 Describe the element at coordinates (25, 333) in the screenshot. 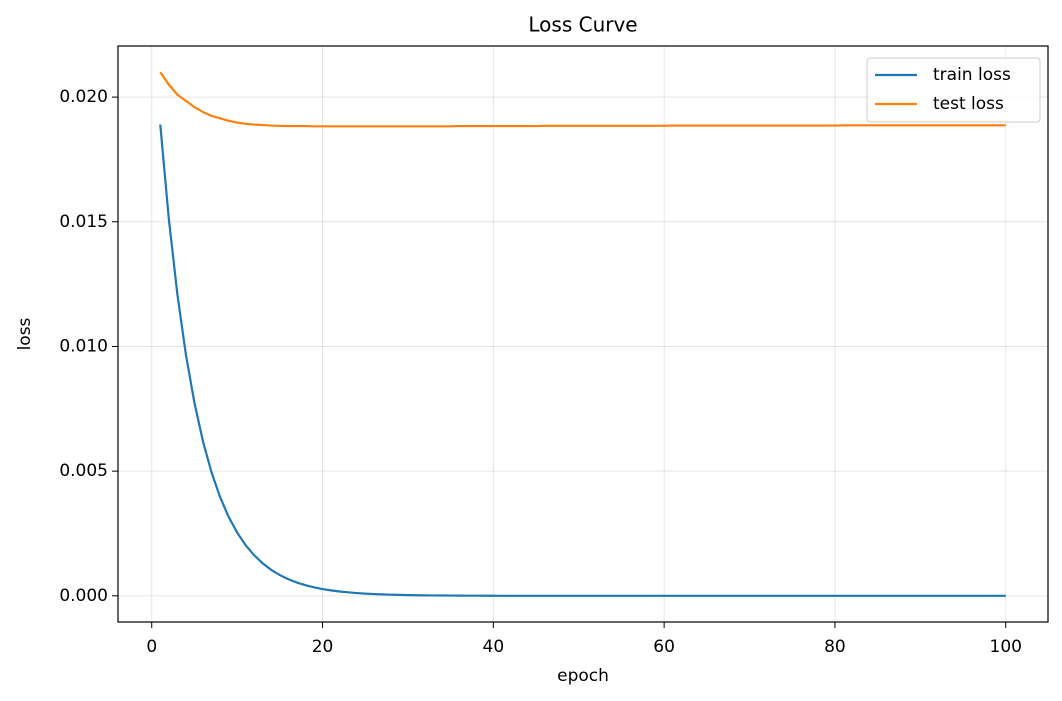

I see `y-axis-label: loss` at that location.